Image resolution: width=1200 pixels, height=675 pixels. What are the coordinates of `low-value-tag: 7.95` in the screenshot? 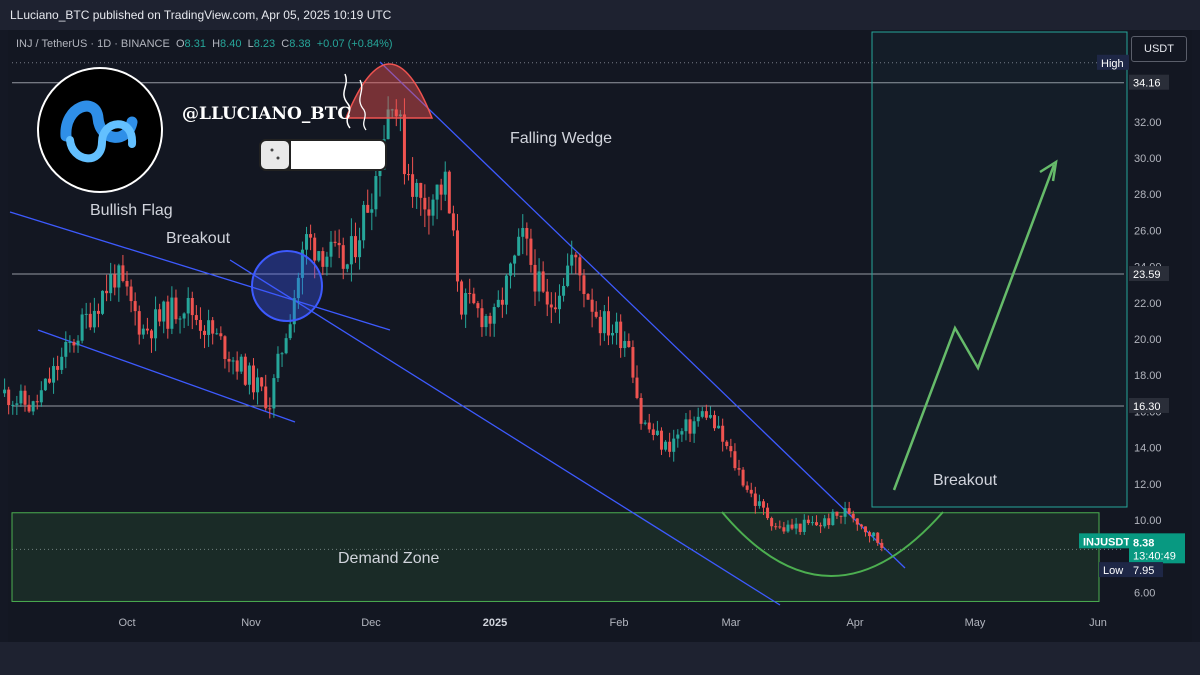 It's located at (1143, 571).